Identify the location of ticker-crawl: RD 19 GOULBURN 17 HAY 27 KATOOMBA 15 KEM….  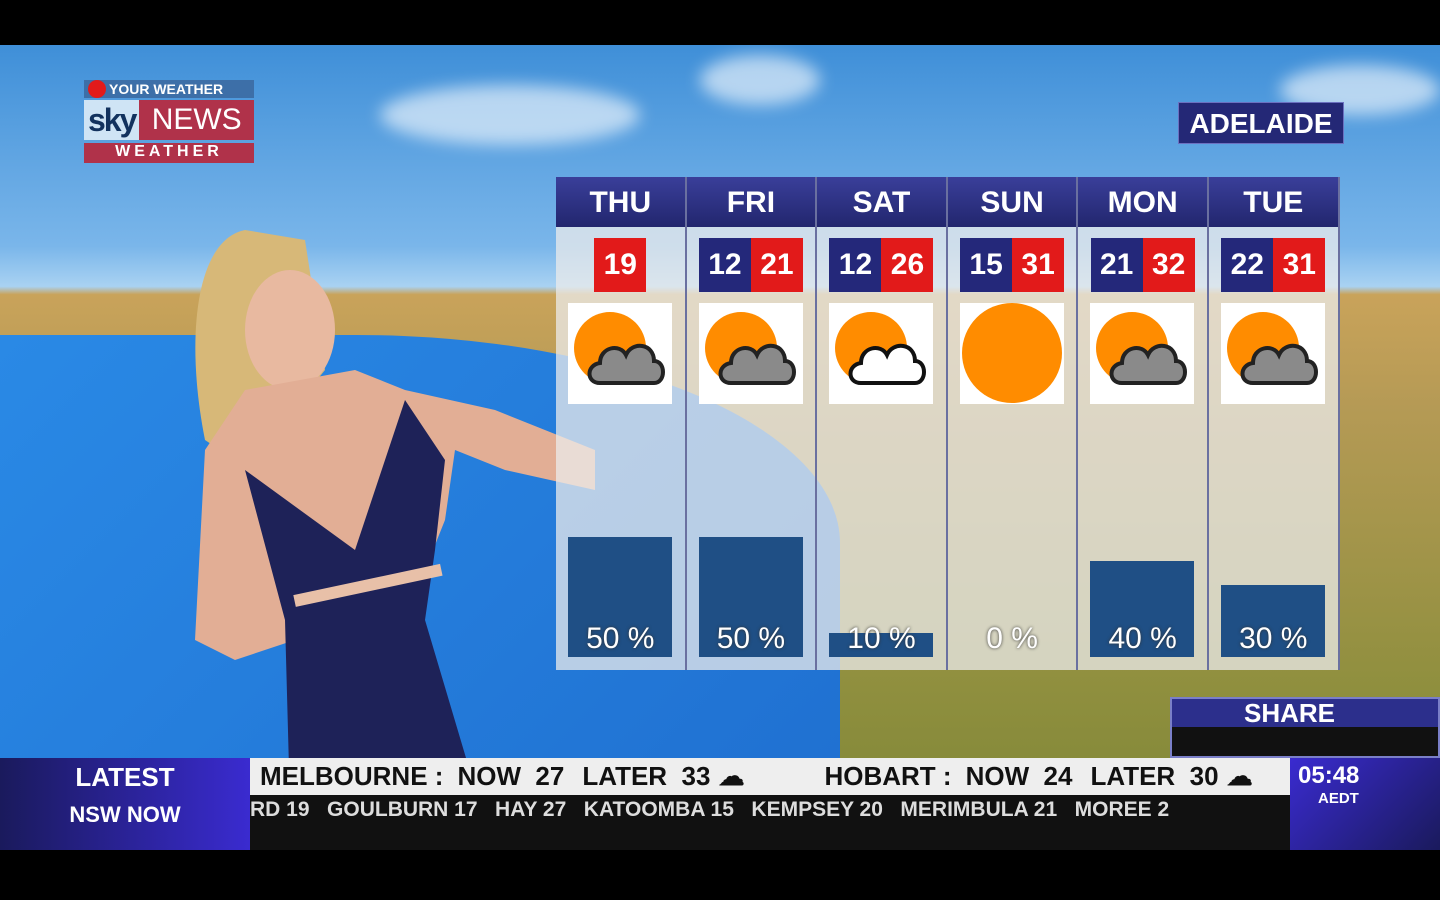
(770, 822).